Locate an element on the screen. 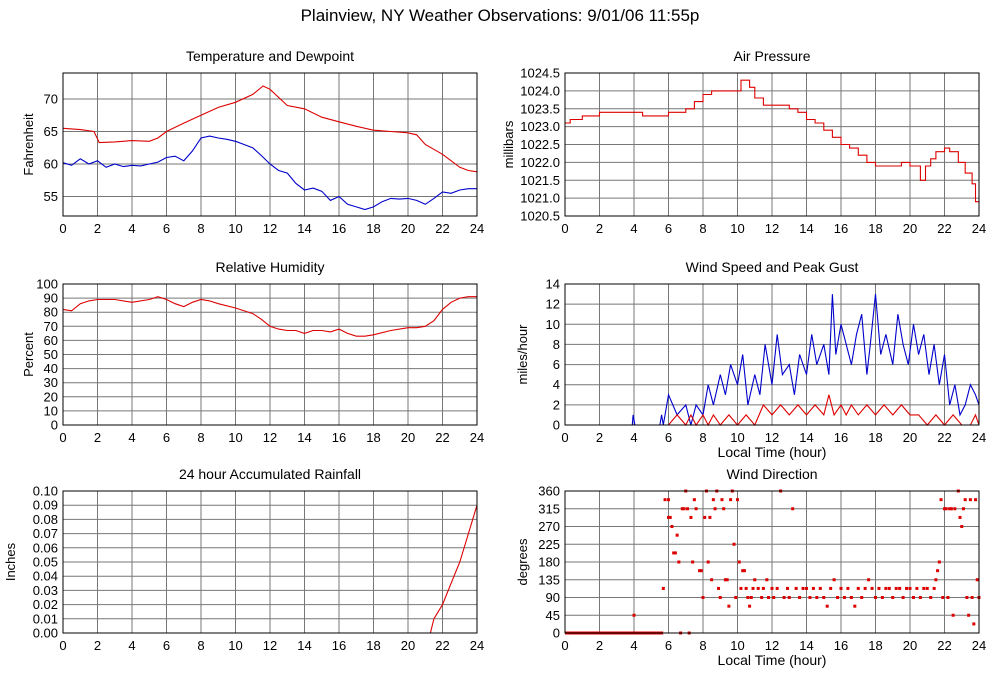  rain-ytick-label: 0.04 is located at coordinates (45, 576).